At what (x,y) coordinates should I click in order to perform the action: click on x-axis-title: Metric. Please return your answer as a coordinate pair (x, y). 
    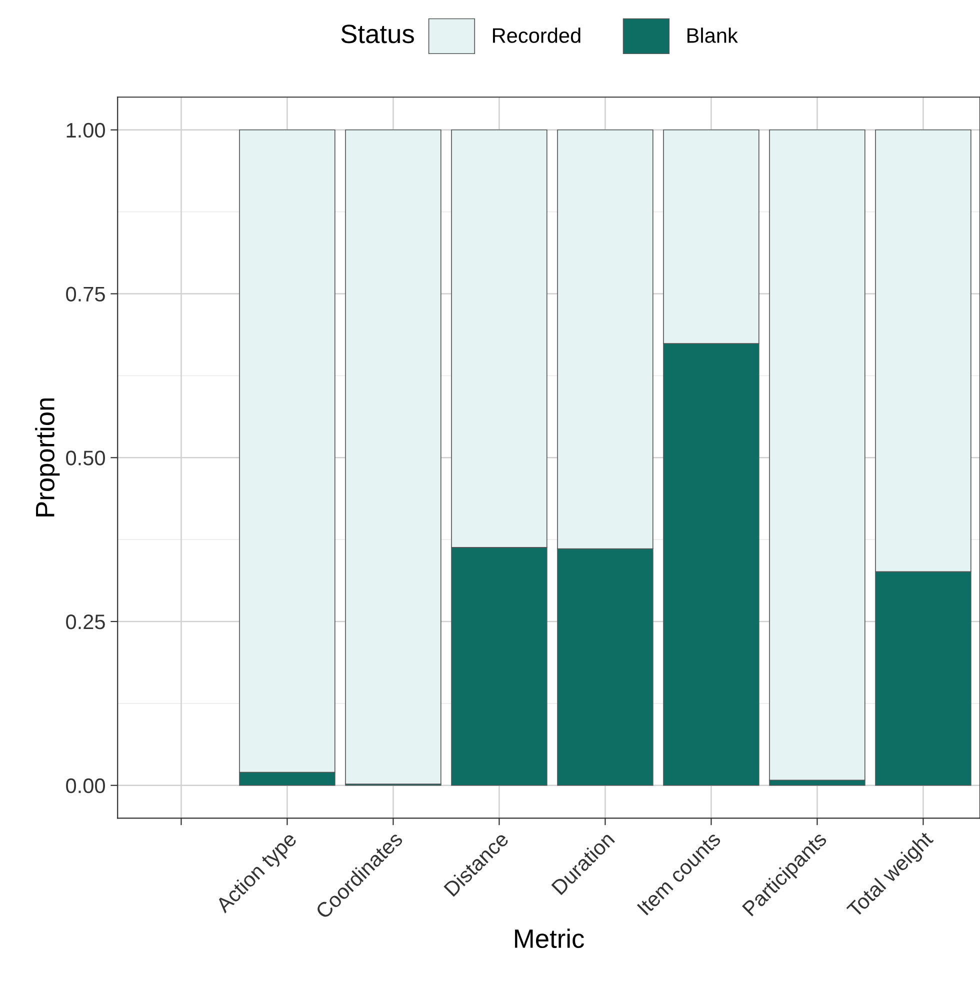
    Looking at the image, I should click on (549, 938).